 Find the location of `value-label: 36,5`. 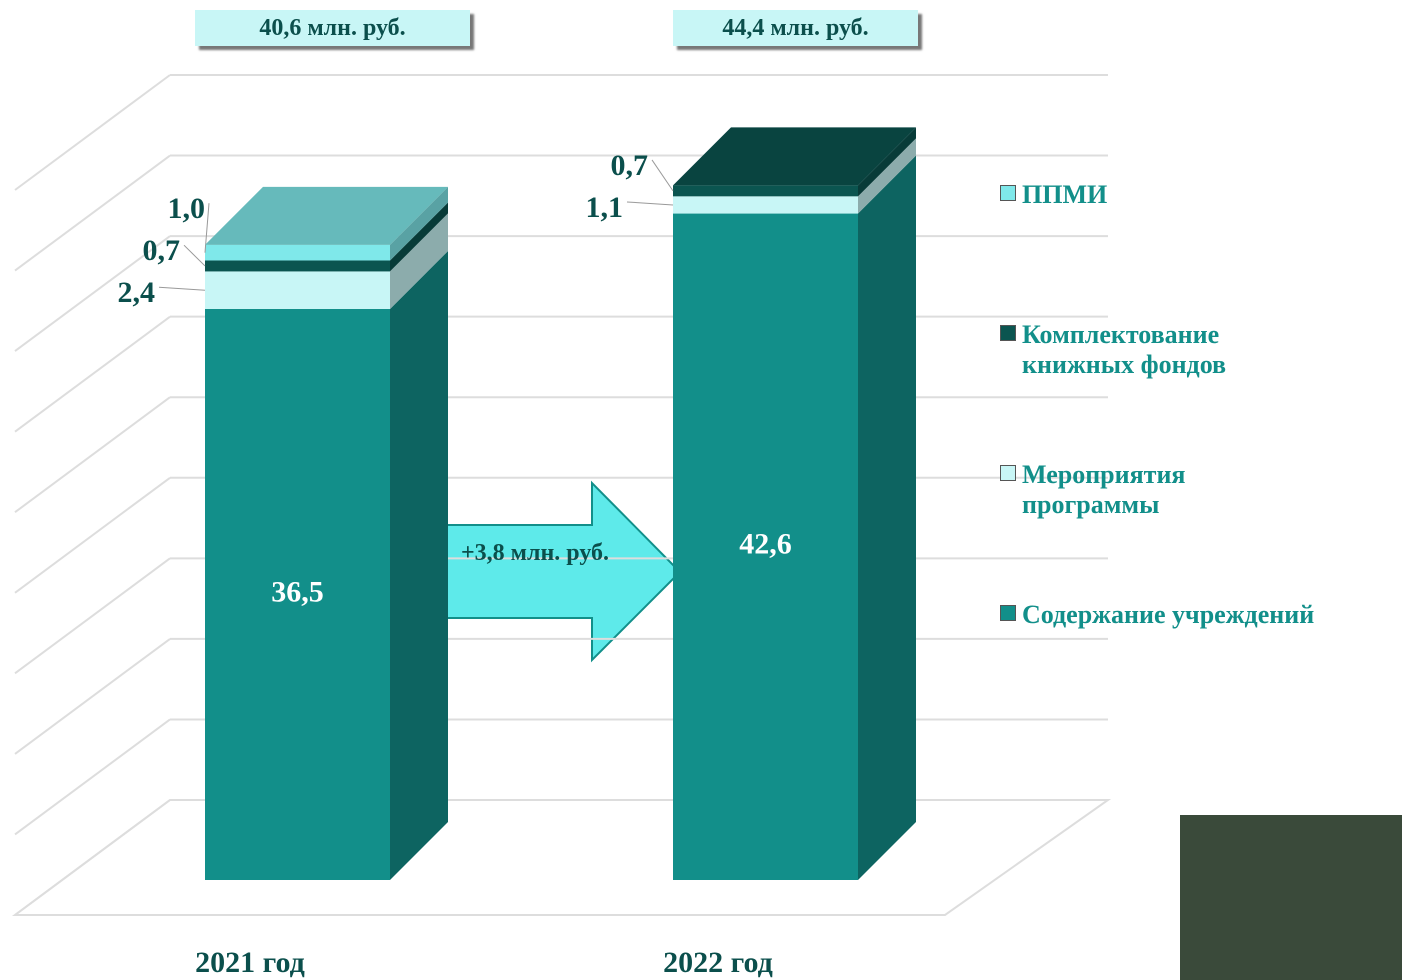

value-label: 36,5 is located at coordinates (297, 591).